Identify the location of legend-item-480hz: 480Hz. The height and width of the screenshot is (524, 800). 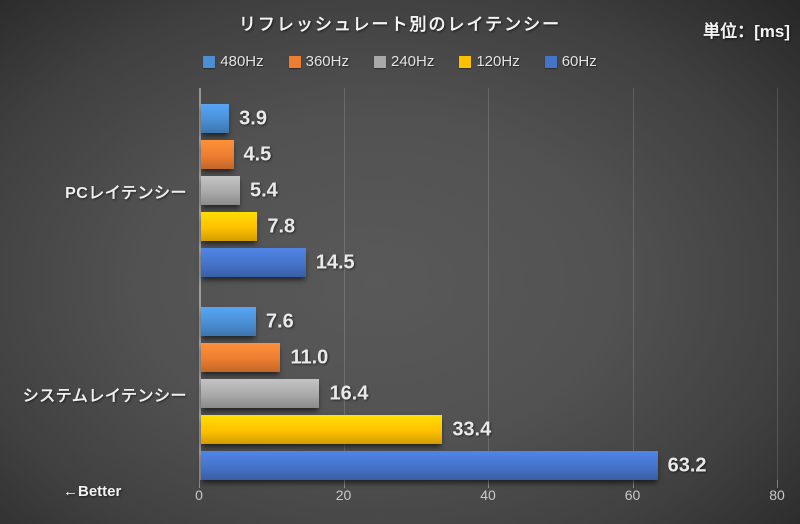
(233, 61).